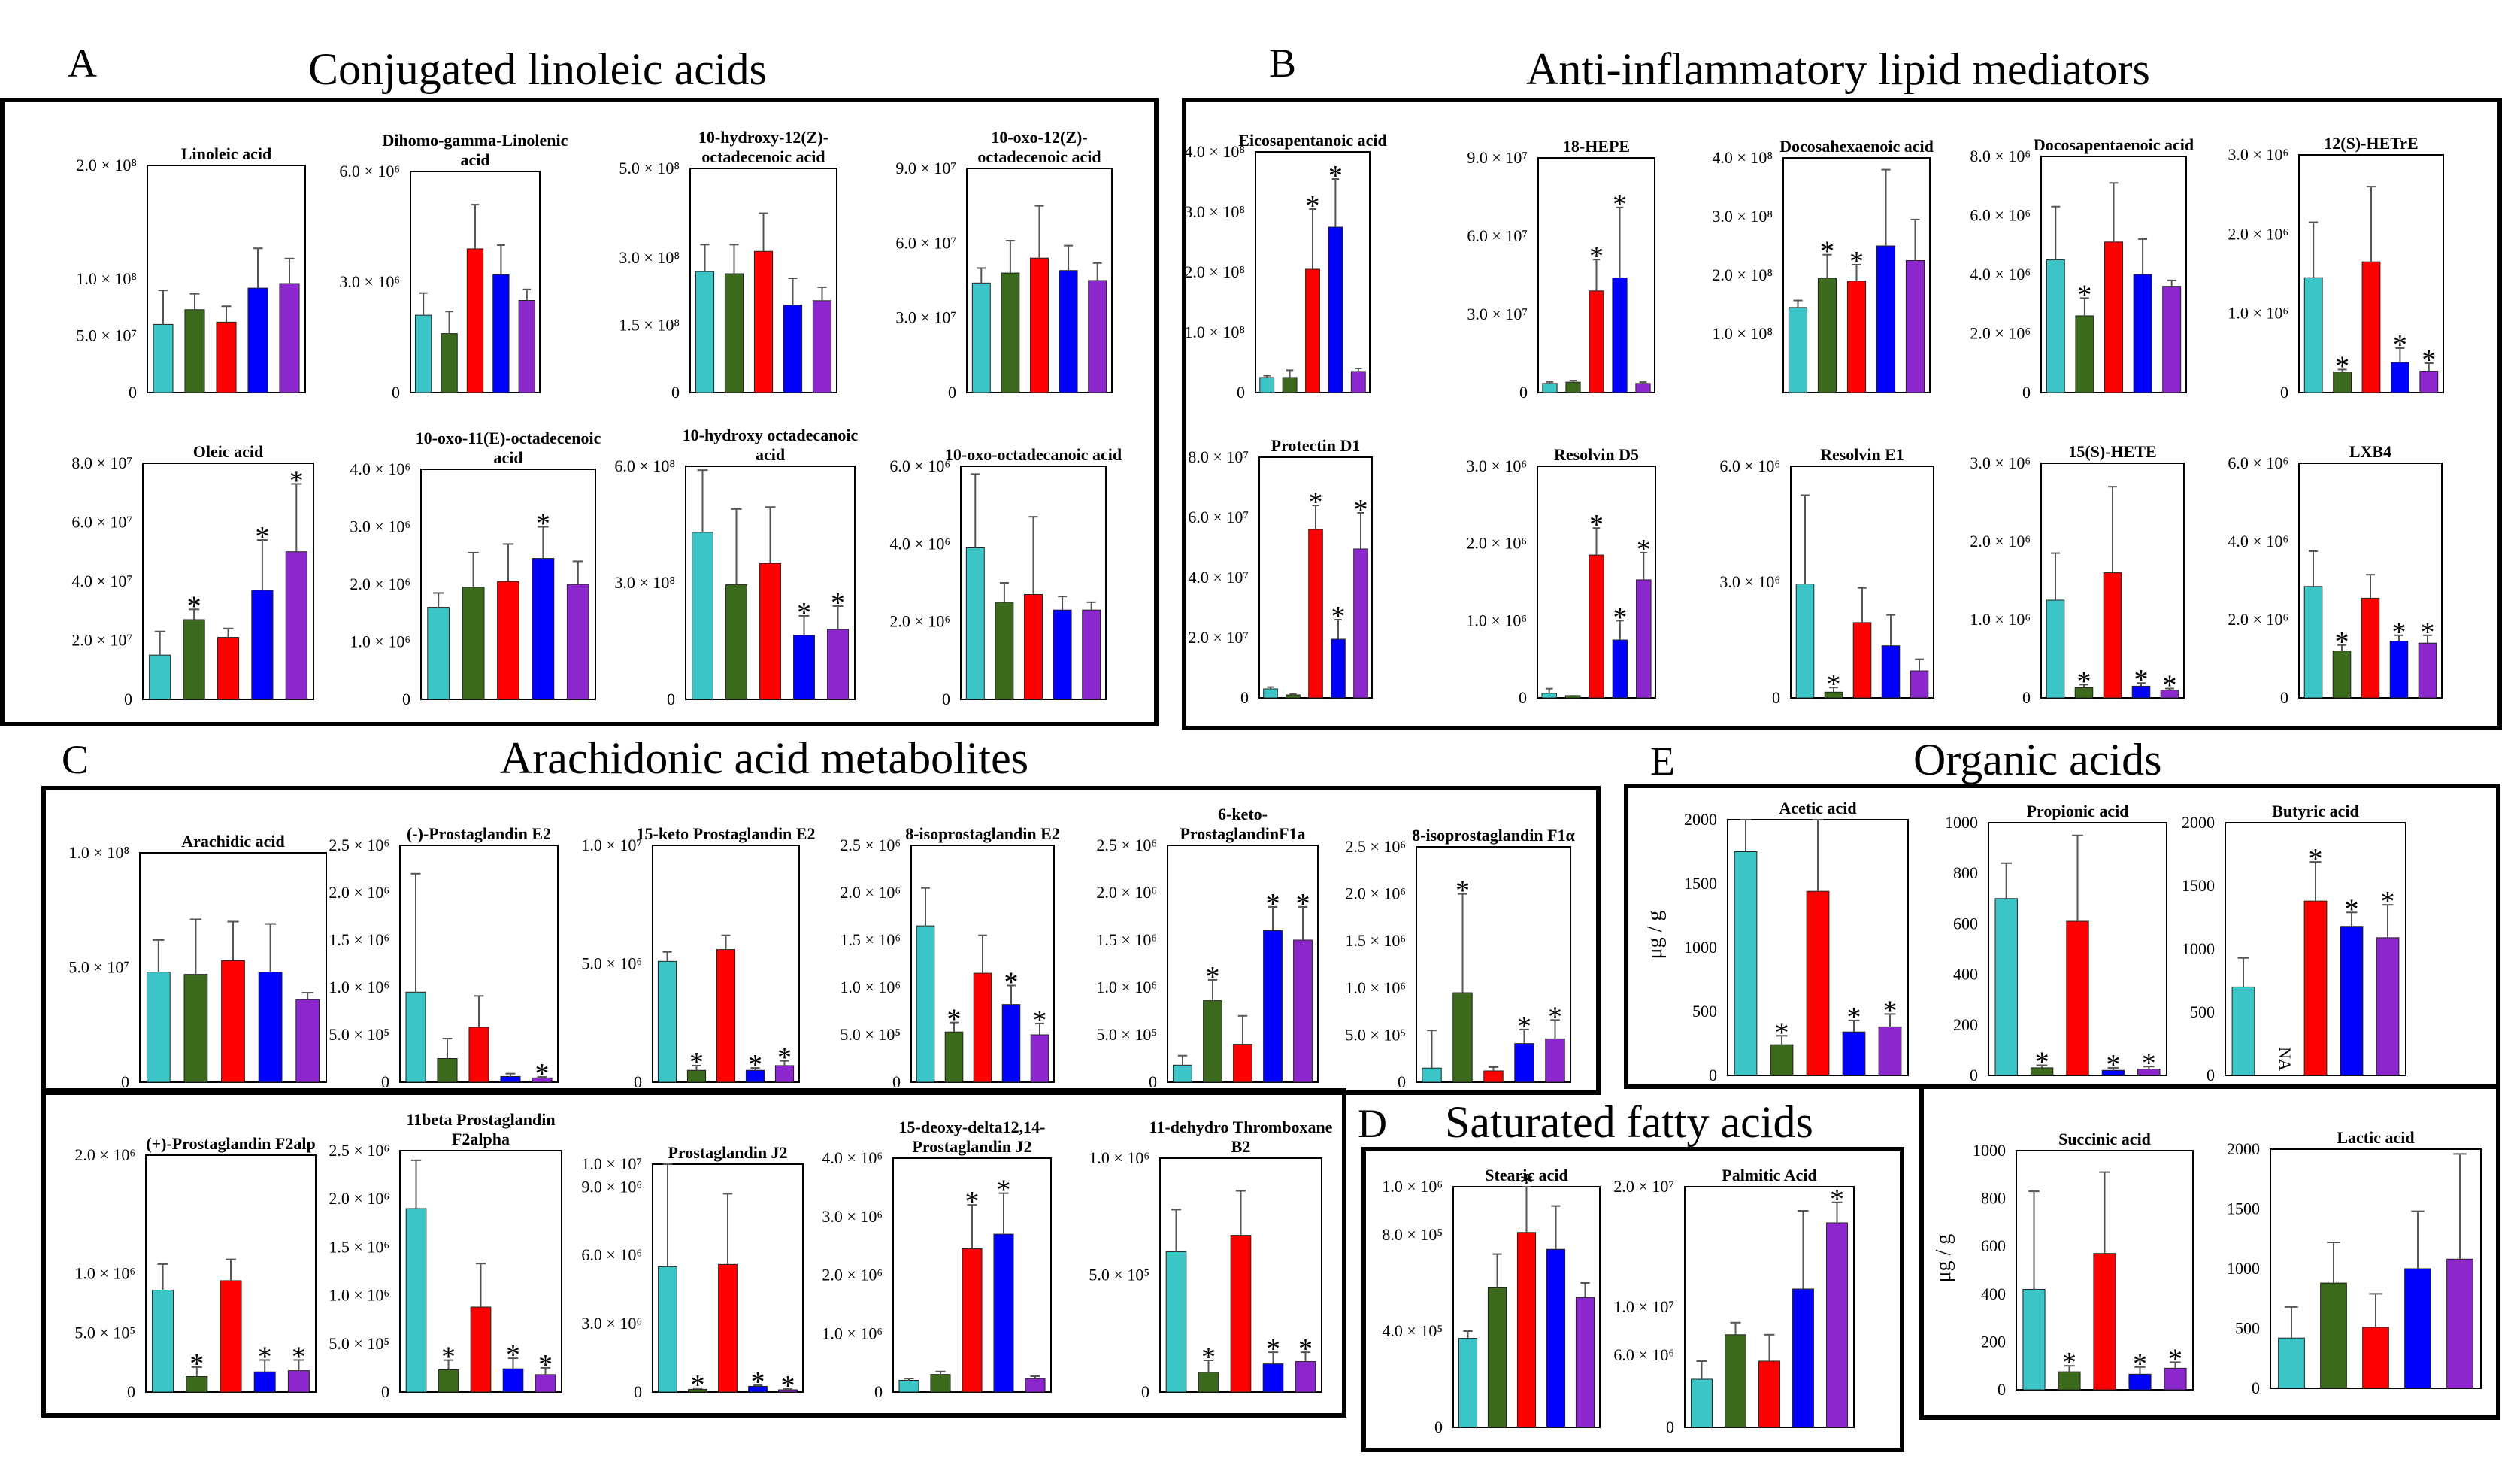  I want to click on y-tick-label: 8.0 × 10⁵, so click(1412, 1235).